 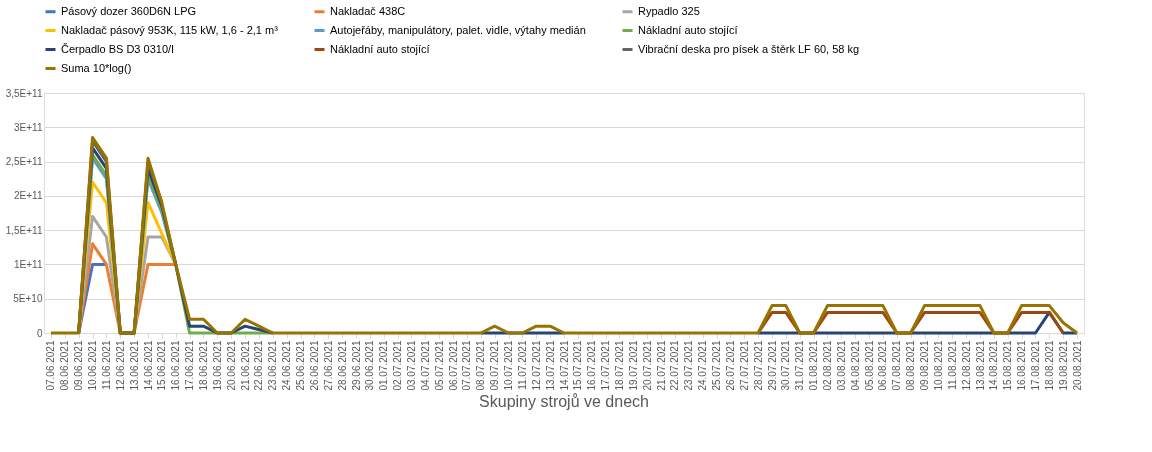 I want to click on x-tick-label: 25.06.2021, so click(x=301, y=365).